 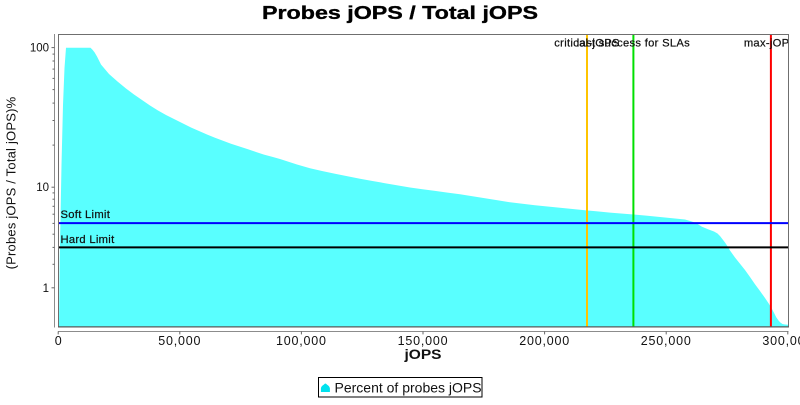 What do you see at coordinates (39, 49) in the screenshot?
I see `svg-text: 100` at bounding box center [39, 49].